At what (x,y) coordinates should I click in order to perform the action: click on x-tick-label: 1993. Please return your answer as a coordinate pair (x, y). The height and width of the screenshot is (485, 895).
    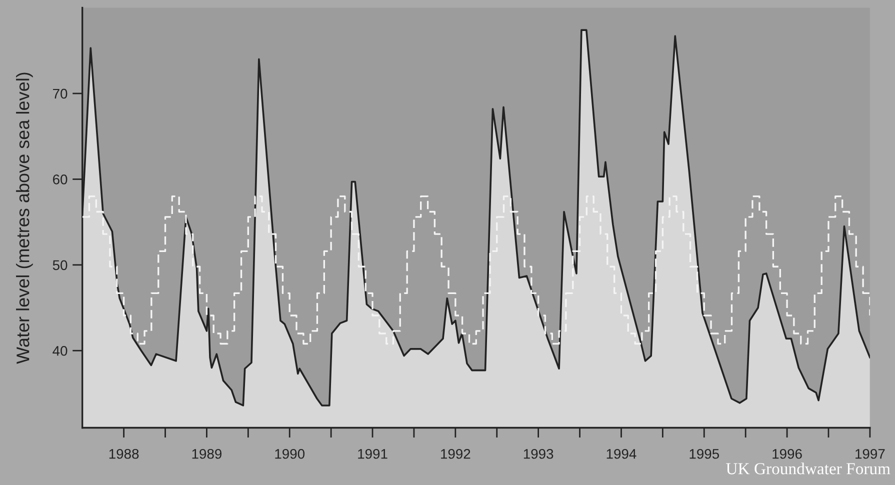
    Looking at the image, I should click on (539, 453).